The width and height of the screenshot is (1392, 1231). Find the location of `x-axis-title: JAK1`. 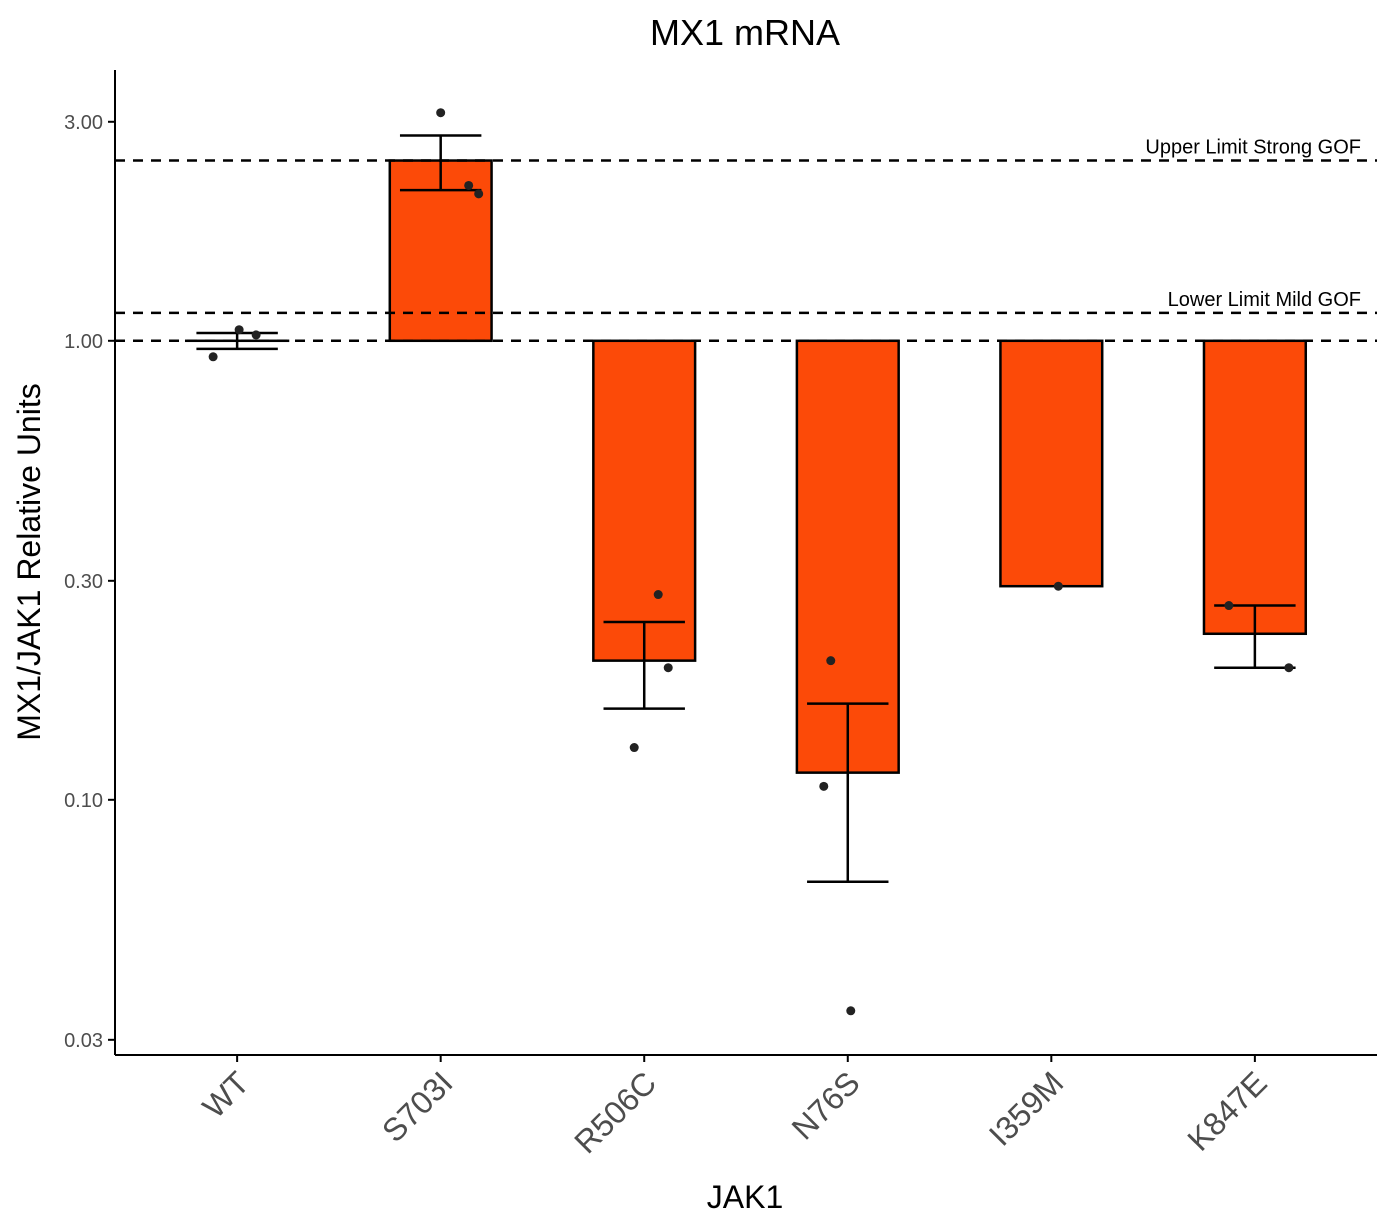

x-axis-title: JAK1 is located at coordinates (745, 1197).